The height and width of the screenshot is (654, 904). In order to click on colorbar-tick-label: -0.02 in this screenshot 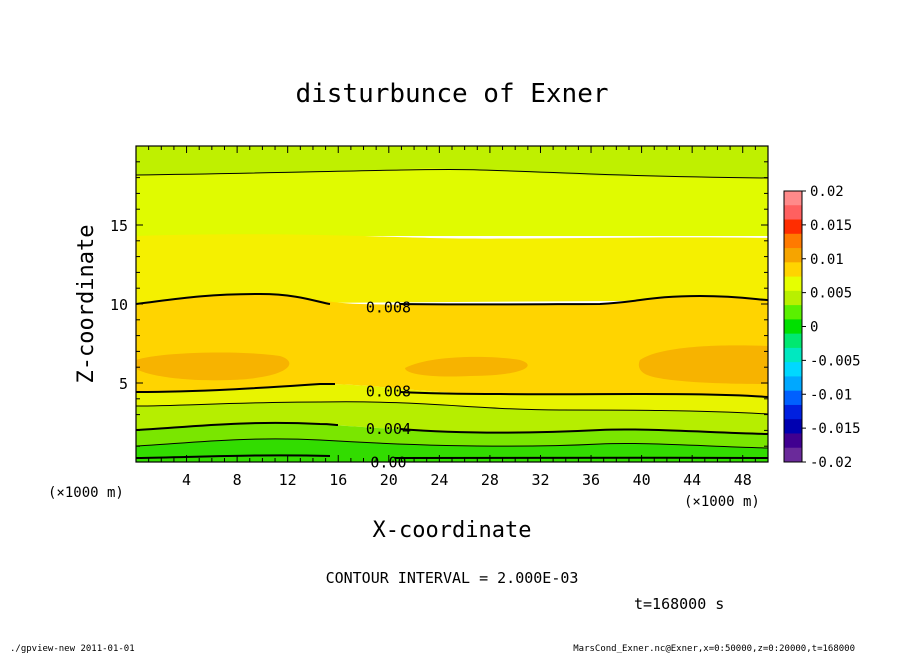, I will do `click(831, 463)`.